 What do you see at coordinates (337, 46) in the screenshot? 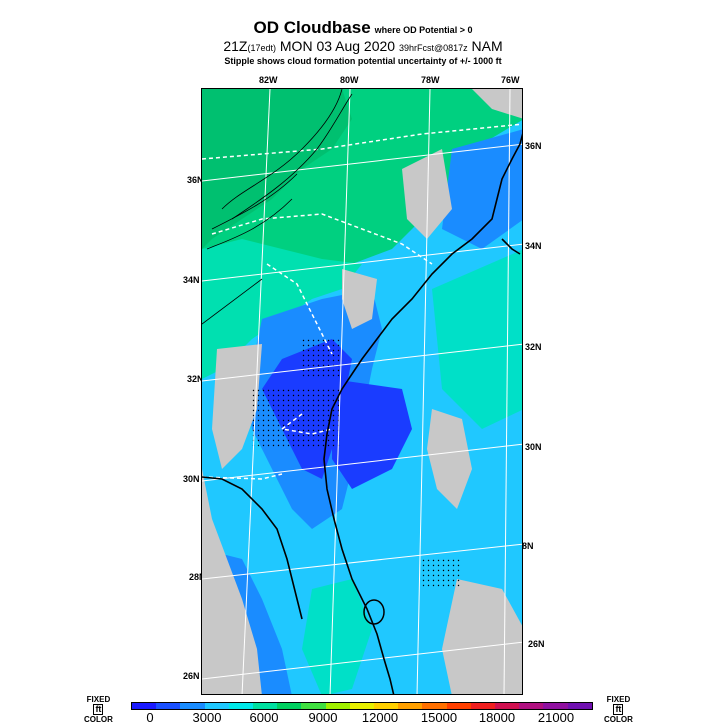
I see `run-date: MON 03 Aug 2020` at bounding box center [337, 46].